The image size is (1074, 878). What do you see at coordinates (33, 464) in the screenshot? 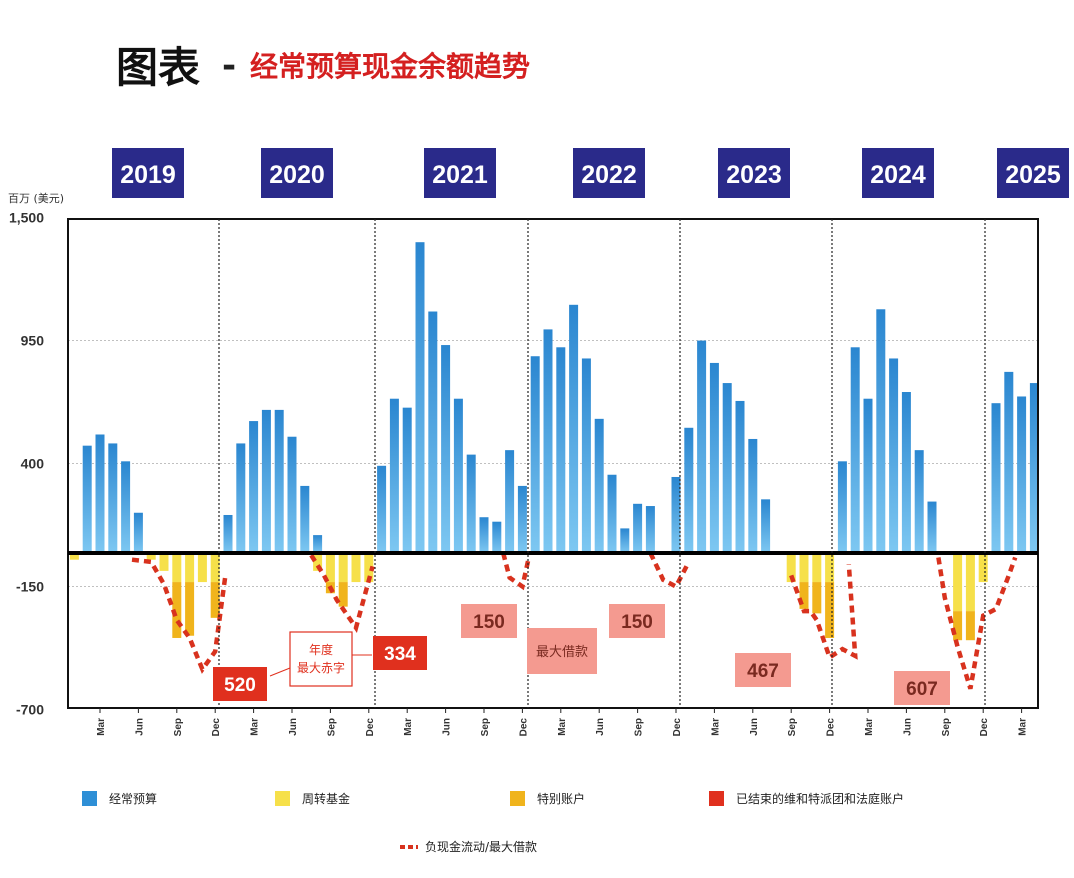
I see `y-tick-label: 400` at bounding box center [33, 464].